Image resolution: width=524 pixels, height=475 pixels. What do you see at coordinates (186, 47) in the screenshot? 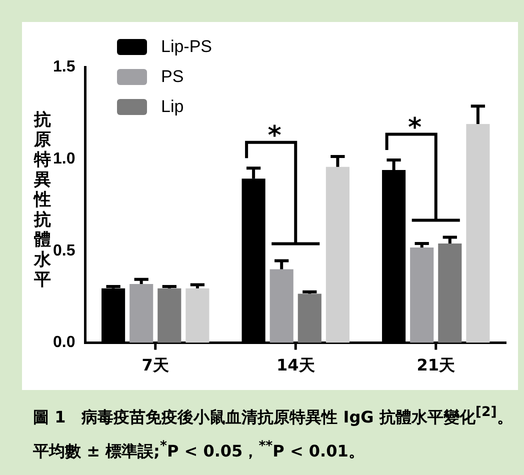
I see `legend-label: Lip-PS` at bounding box center [186, 47].